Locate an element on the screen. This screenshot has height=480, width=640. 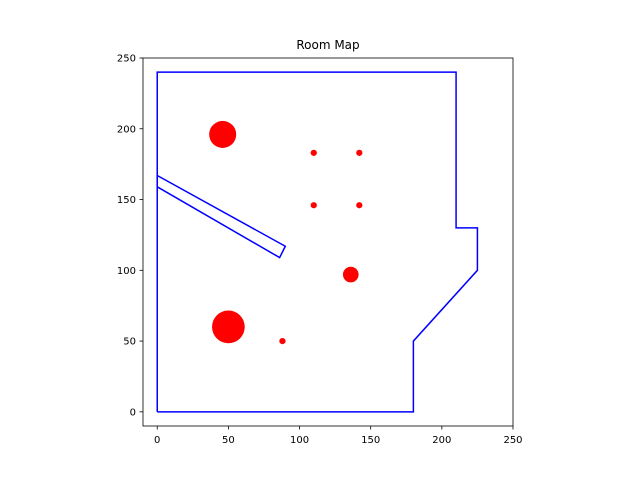
y-tick-label: 0 is located at coordinates (133, 412).